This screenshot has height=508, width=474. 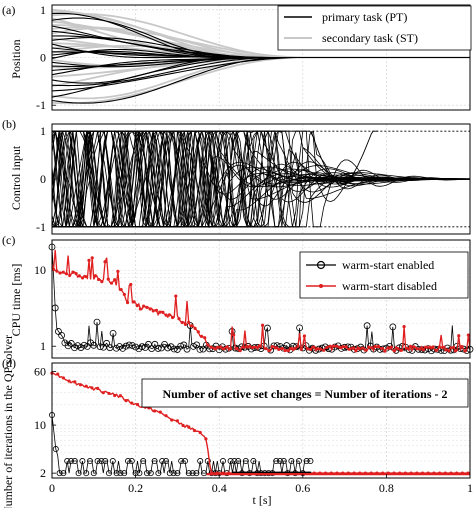 What do you see at coordinates (470, 488) in the screenshot?
I see `xtick-label: 1` at bounding box center [470, 488].